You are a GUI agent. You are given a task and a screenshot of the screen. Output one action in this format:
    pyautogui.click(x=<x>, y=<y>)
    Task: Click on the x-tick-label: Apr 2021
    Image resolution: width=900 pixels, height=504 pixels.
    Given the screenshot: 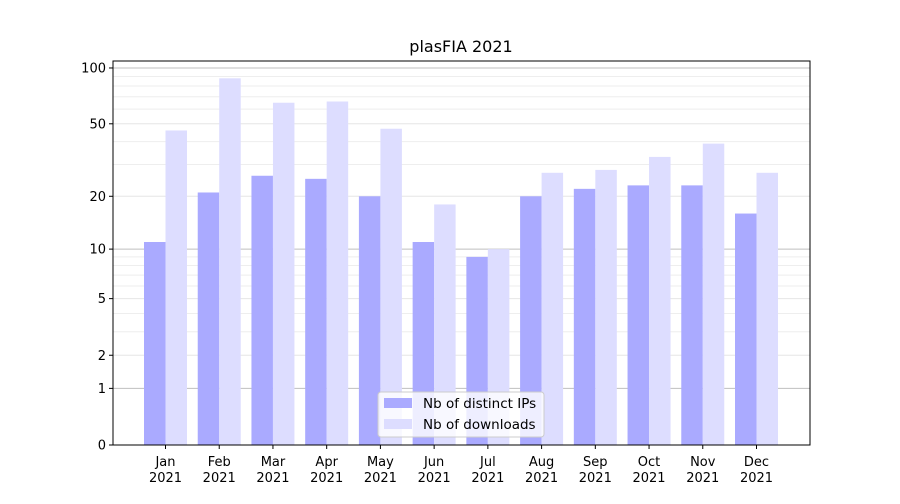 What is the action you would take?
    pyautogui.click(x=326, y=470)
    